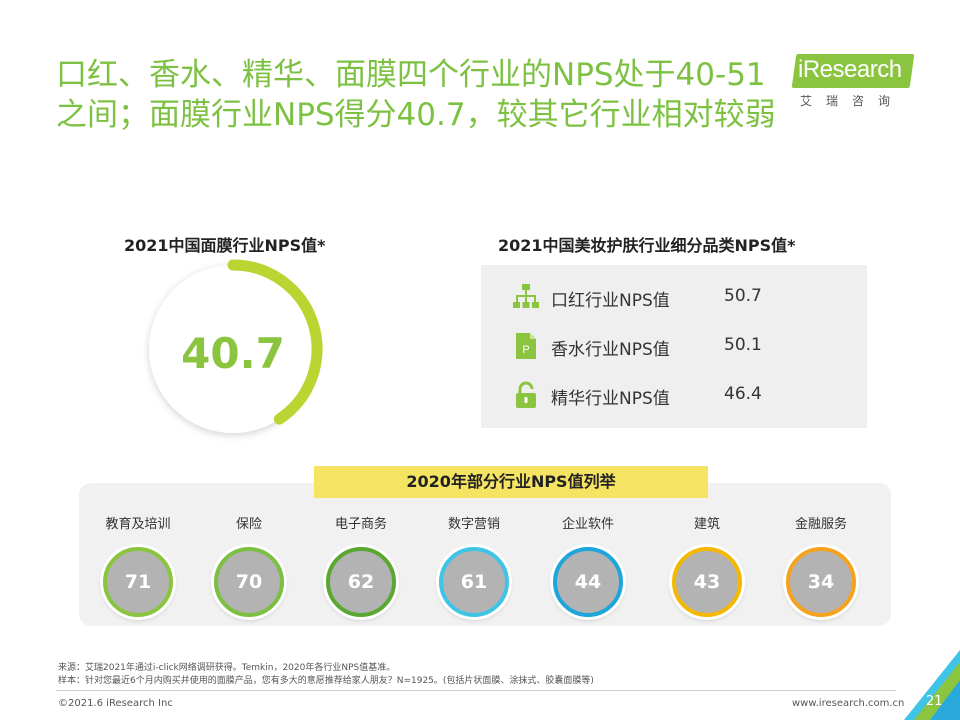 Image resolution: width=960 pixels, height=720 pixels. I want to click on category-row-lipstick: 口红行业NPS值 50.7, so click(674, 297).